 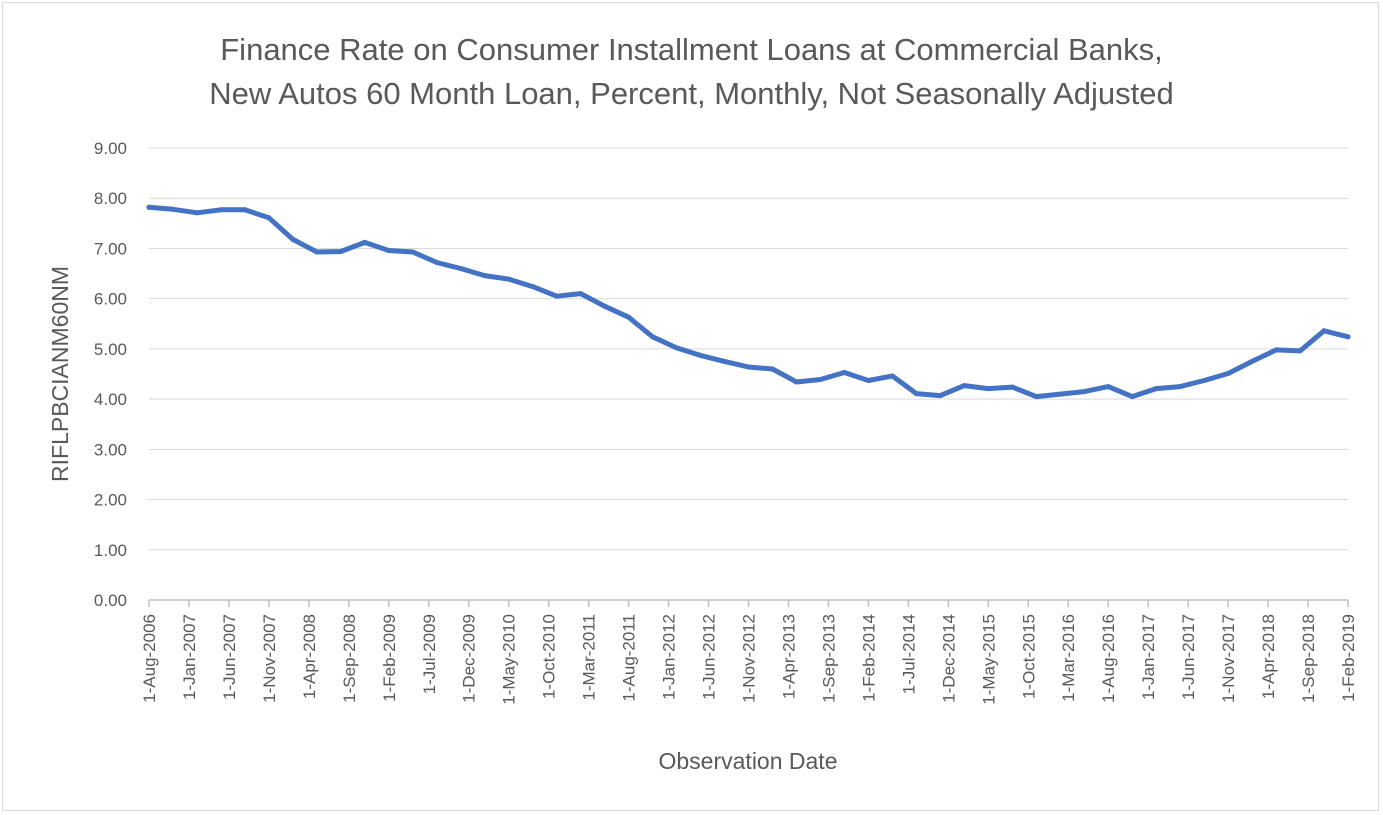 What do you see at coordinates (389, 658) in the screenshot?
I see `x-tick-label: 1-Feb-2009` at bounding box center [389, 658].